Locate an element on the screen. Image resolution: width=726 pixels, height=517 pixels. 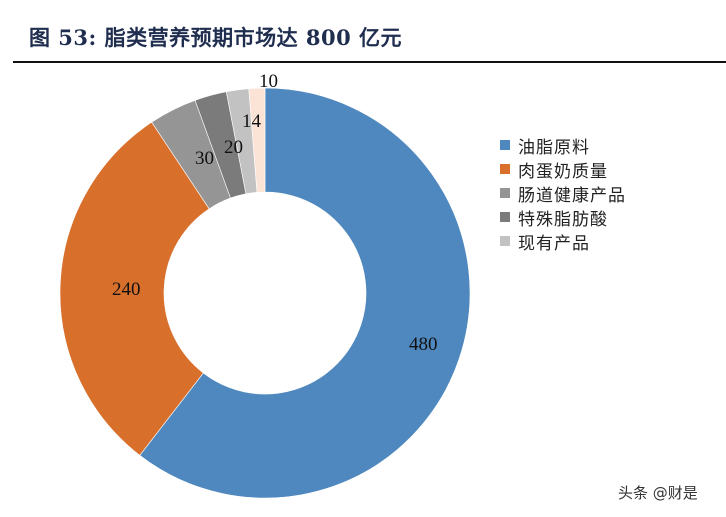
legend-label: 现有产品 is located at coordinates (554, 243).